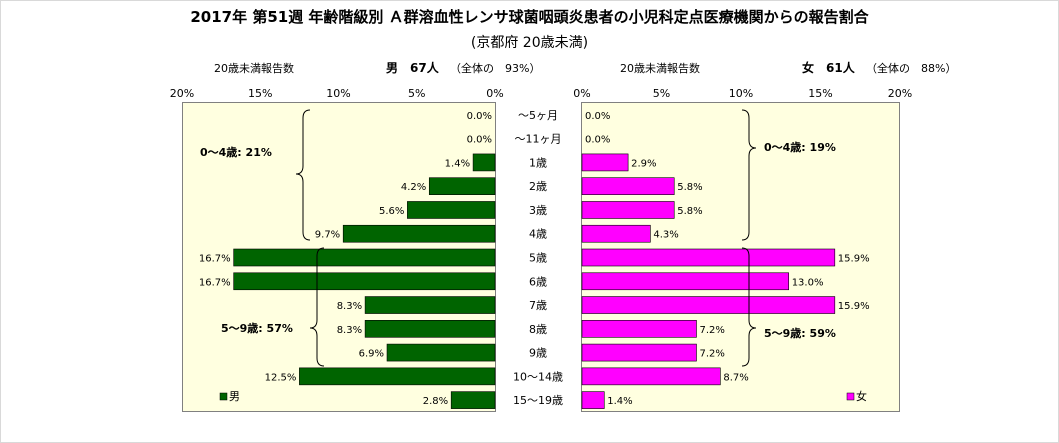 The height and width of the screenshot is (443, 1059). I want to click on male-data-label: 12.5%, so click(281, 377).